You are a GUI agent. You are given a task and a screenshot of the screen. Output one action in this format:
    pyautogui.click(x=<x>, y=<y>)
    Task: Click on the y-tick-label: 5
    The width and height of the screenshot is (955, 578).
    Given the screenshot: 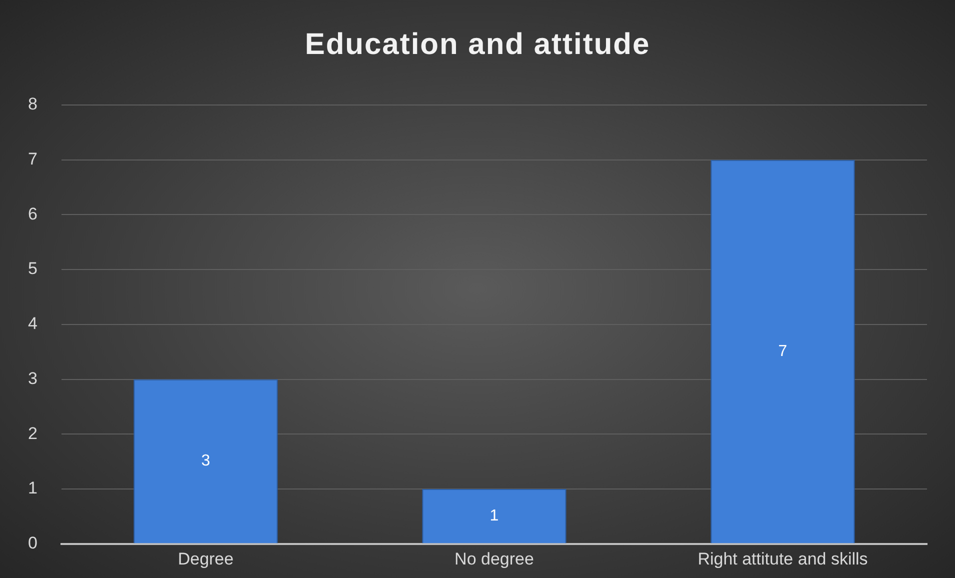 What is the action you would take?
    pyautogui.click(x=33, y=268)
    